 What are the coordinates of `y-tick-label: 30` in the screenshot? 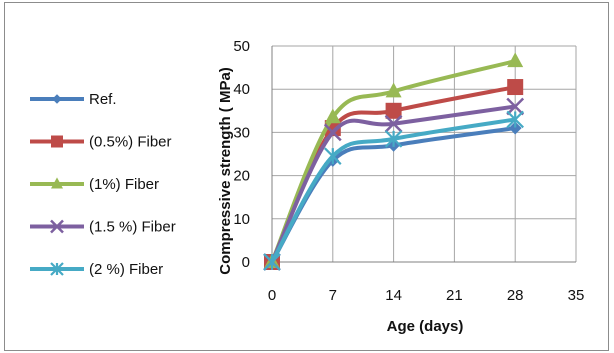 It's located at (241, 132).